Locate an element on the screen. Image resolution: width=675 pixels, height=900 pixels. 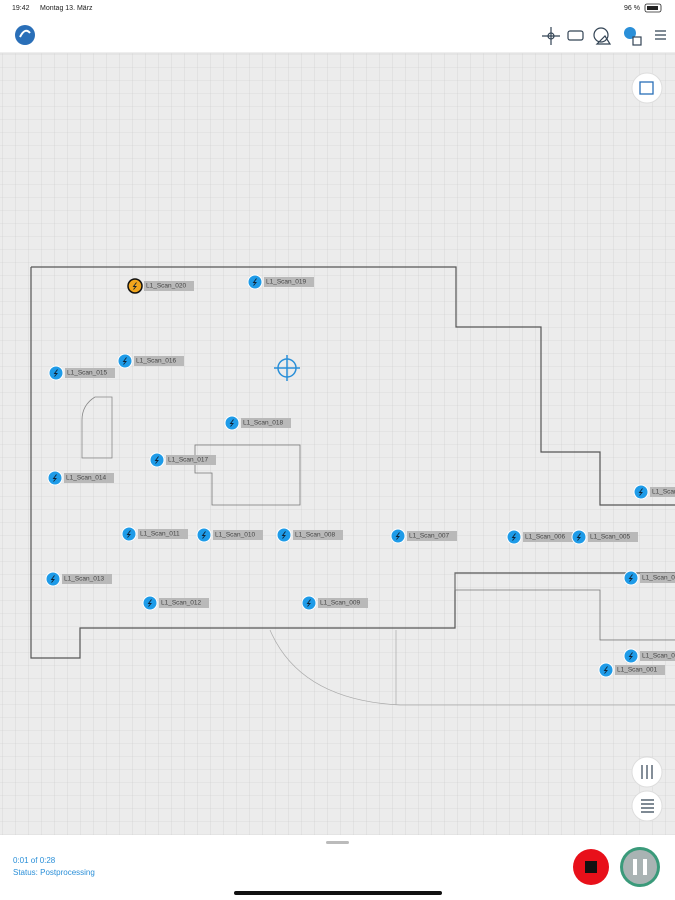
scan-label: L1_Scan_019 is located at coordinates (286, 282).